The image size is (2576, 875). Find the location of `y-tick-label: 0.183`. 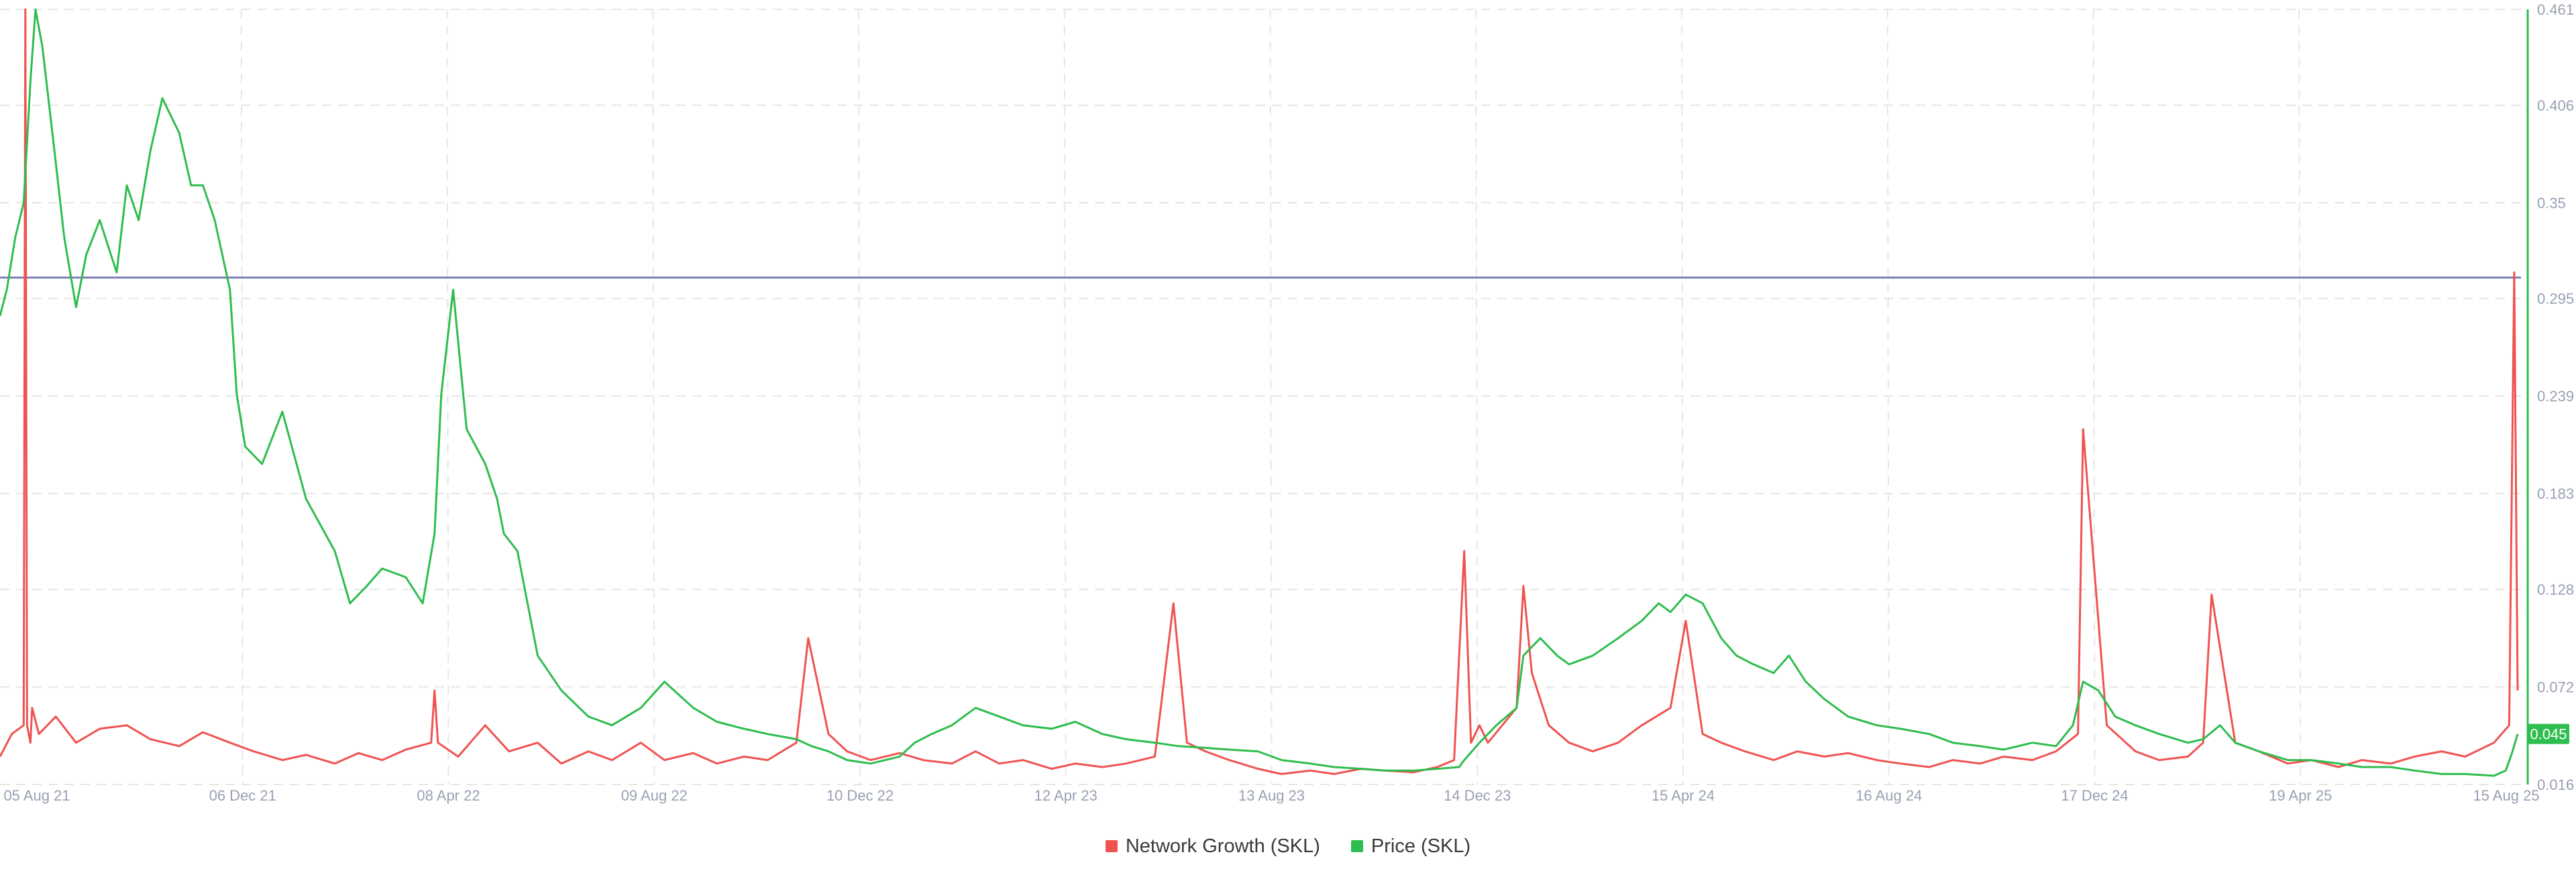

y-tick-label: 0.183 is located at coordinates (2555, 493).